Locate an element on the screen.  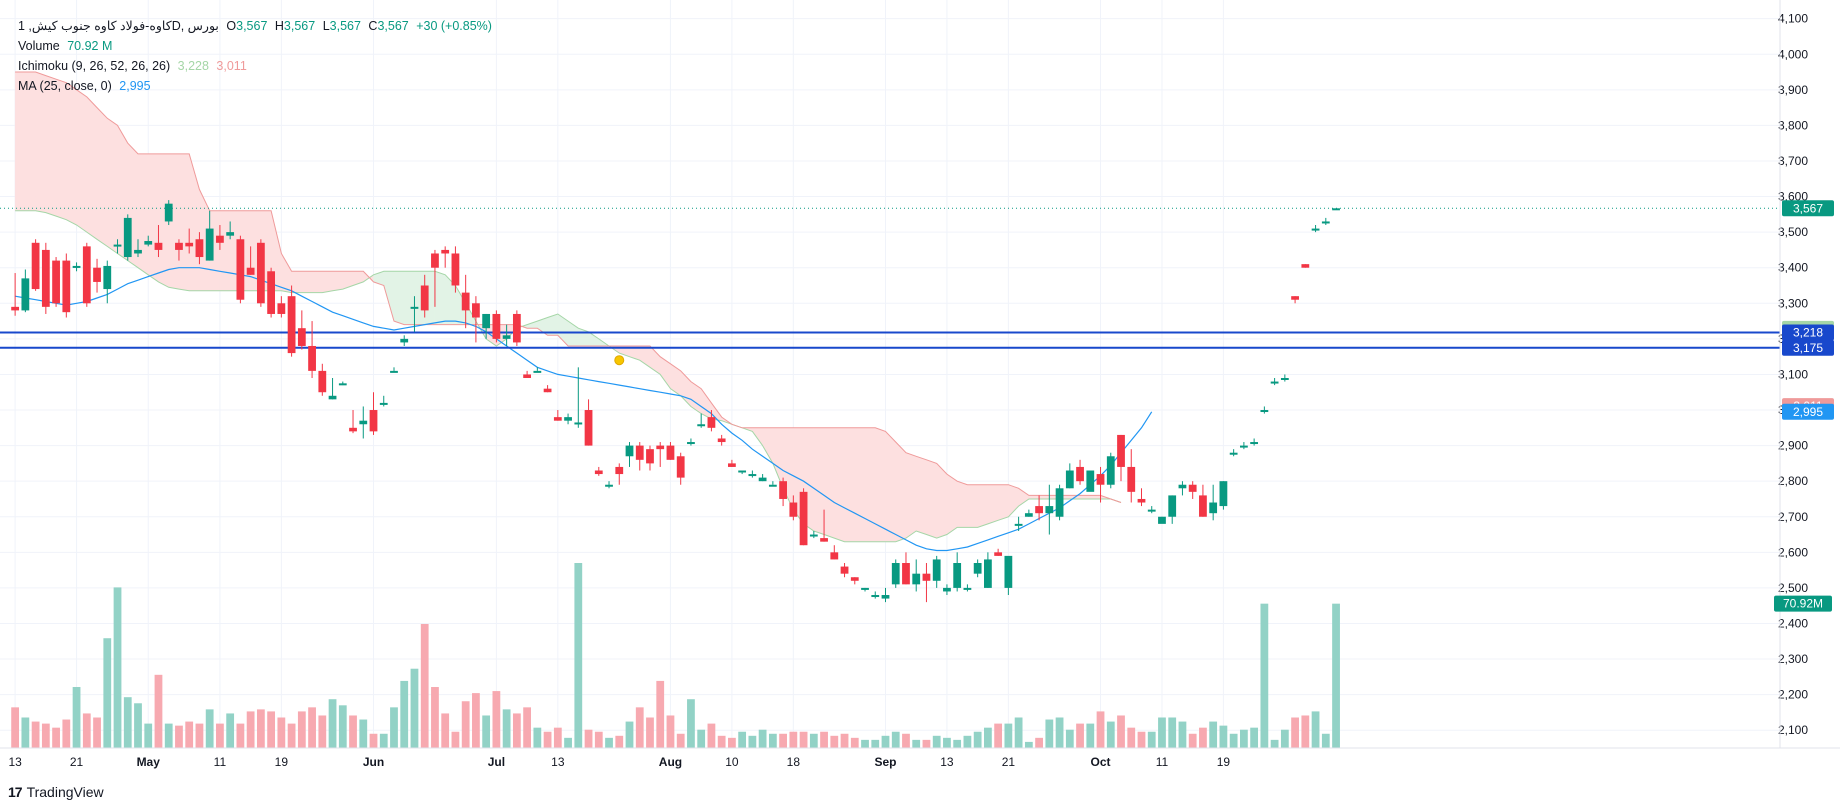
legend-volume-row: Volume 70.92 M is located at coordinates (255, 46).